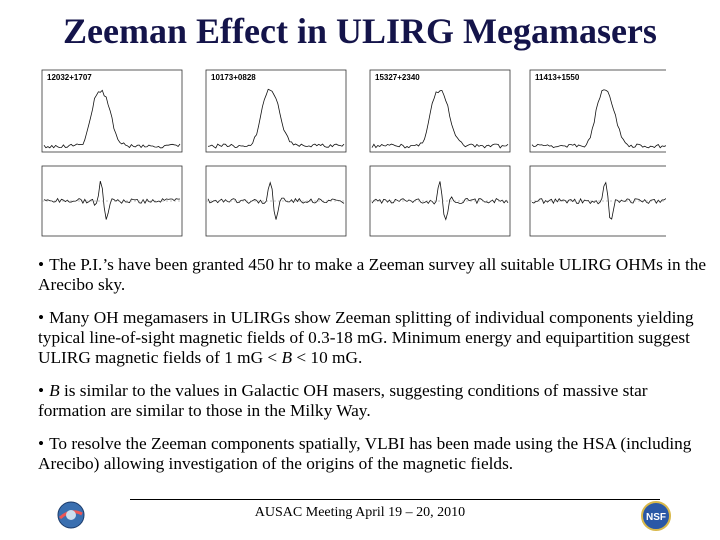  Describe the element at coordinates (233, 77) in the screenshot. I see `panel-label: 10173+0828` at that location.